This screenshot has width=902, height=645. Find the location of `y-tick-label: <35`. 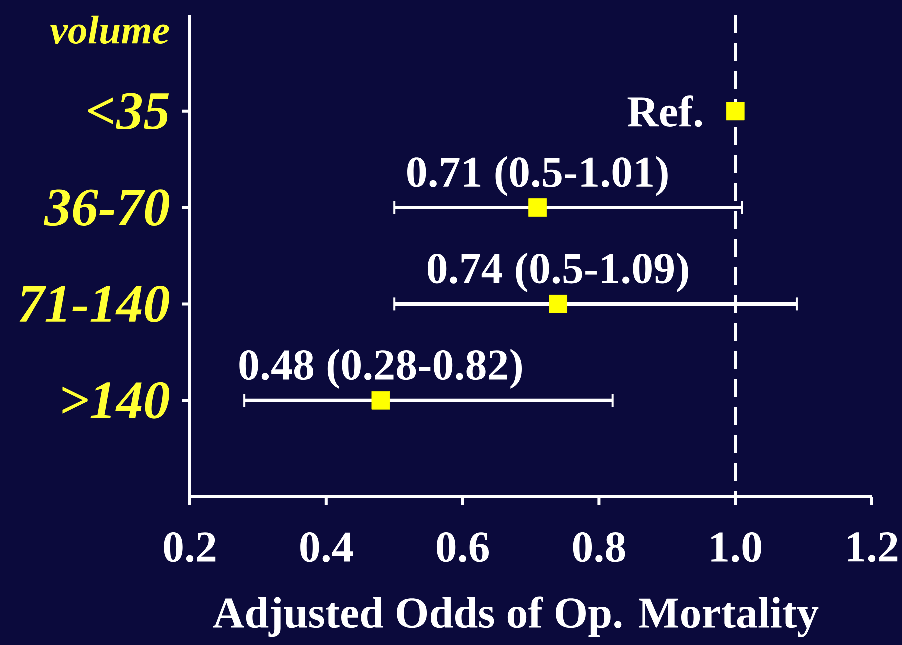

y-tick-label: <35 is located at coordinates (129, 111).